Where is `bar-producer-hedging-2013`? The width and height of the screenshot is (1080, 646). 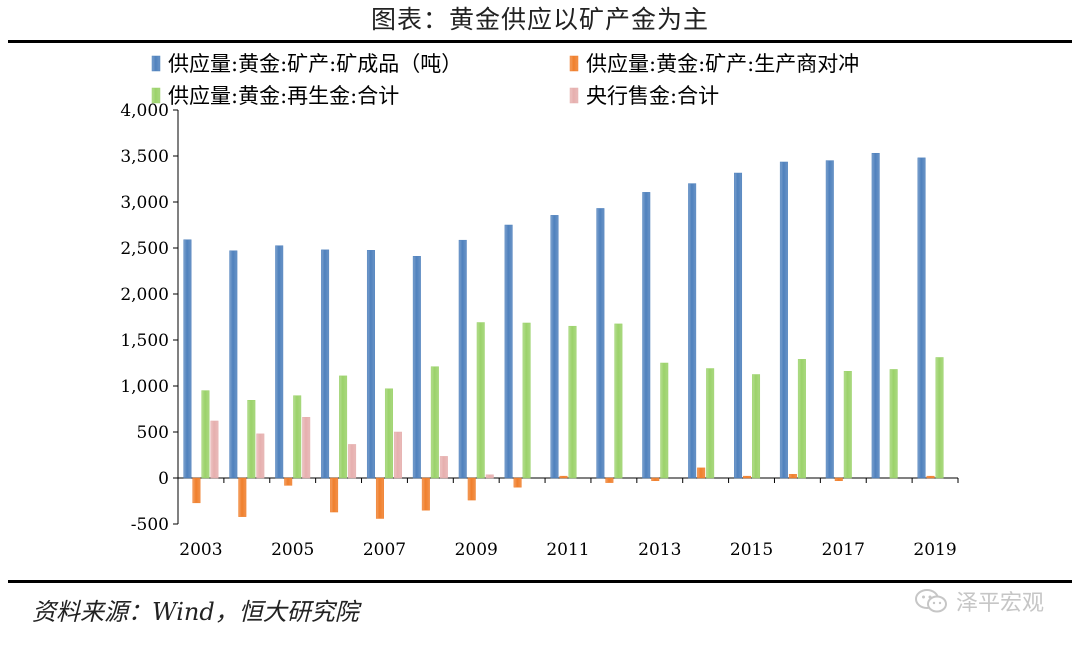
bar-producer-hedging-2013 is located at coordinates (655, 479).